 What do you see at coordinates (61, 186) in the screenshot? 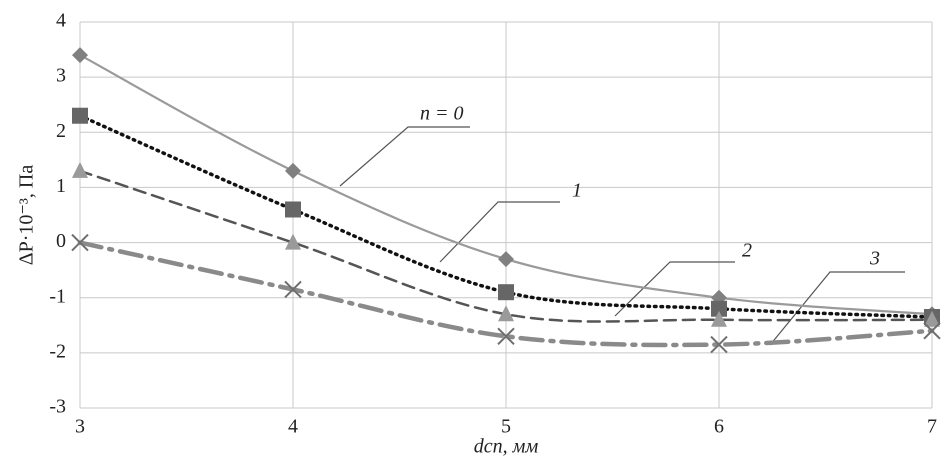
I see `y-tick-label: 1` at bounding box center [61, 186].